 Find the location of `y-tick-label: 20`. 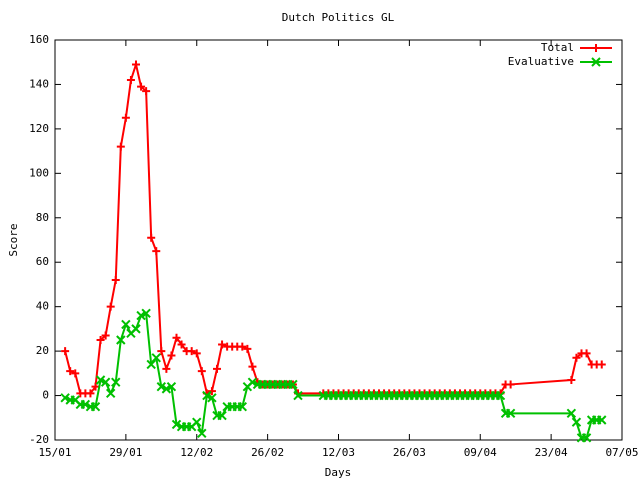

y-tick-label: 20 is located at coordinates (42, 350).